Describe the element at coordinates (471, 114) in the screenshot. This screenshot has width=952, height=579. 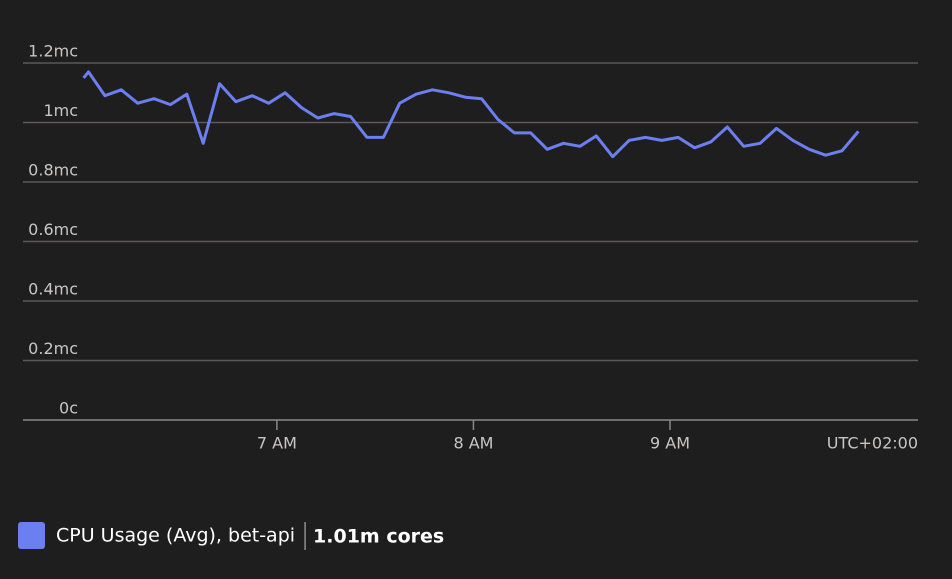
I see `data-line` at that location.